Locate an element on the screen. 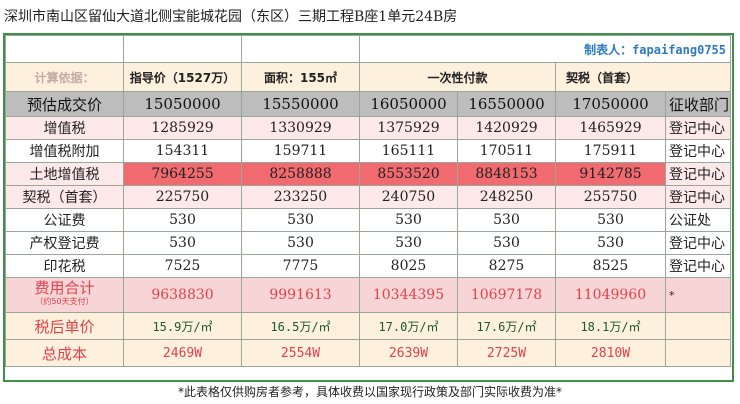 This screenshot has height=404, width=740. cell-value: 2725W is located at coordinates (506, 353).